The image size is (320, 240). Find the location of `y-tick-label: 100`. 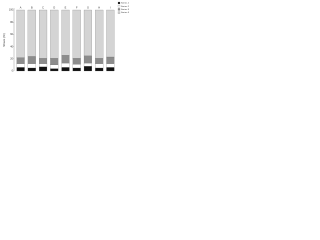

y-tick-label: 100 is located at coordinates (11, 10).